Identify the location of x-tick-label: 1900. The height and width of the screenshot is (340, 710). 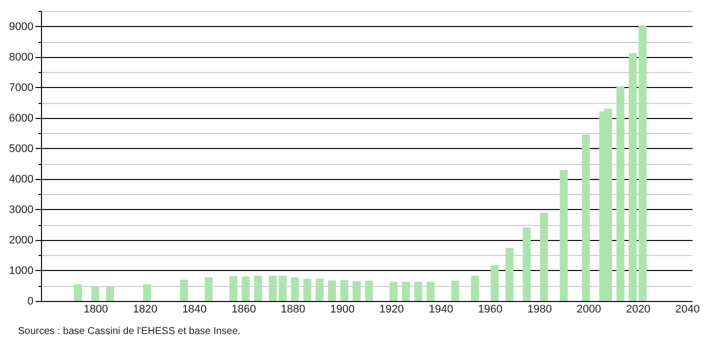
(342, 310).